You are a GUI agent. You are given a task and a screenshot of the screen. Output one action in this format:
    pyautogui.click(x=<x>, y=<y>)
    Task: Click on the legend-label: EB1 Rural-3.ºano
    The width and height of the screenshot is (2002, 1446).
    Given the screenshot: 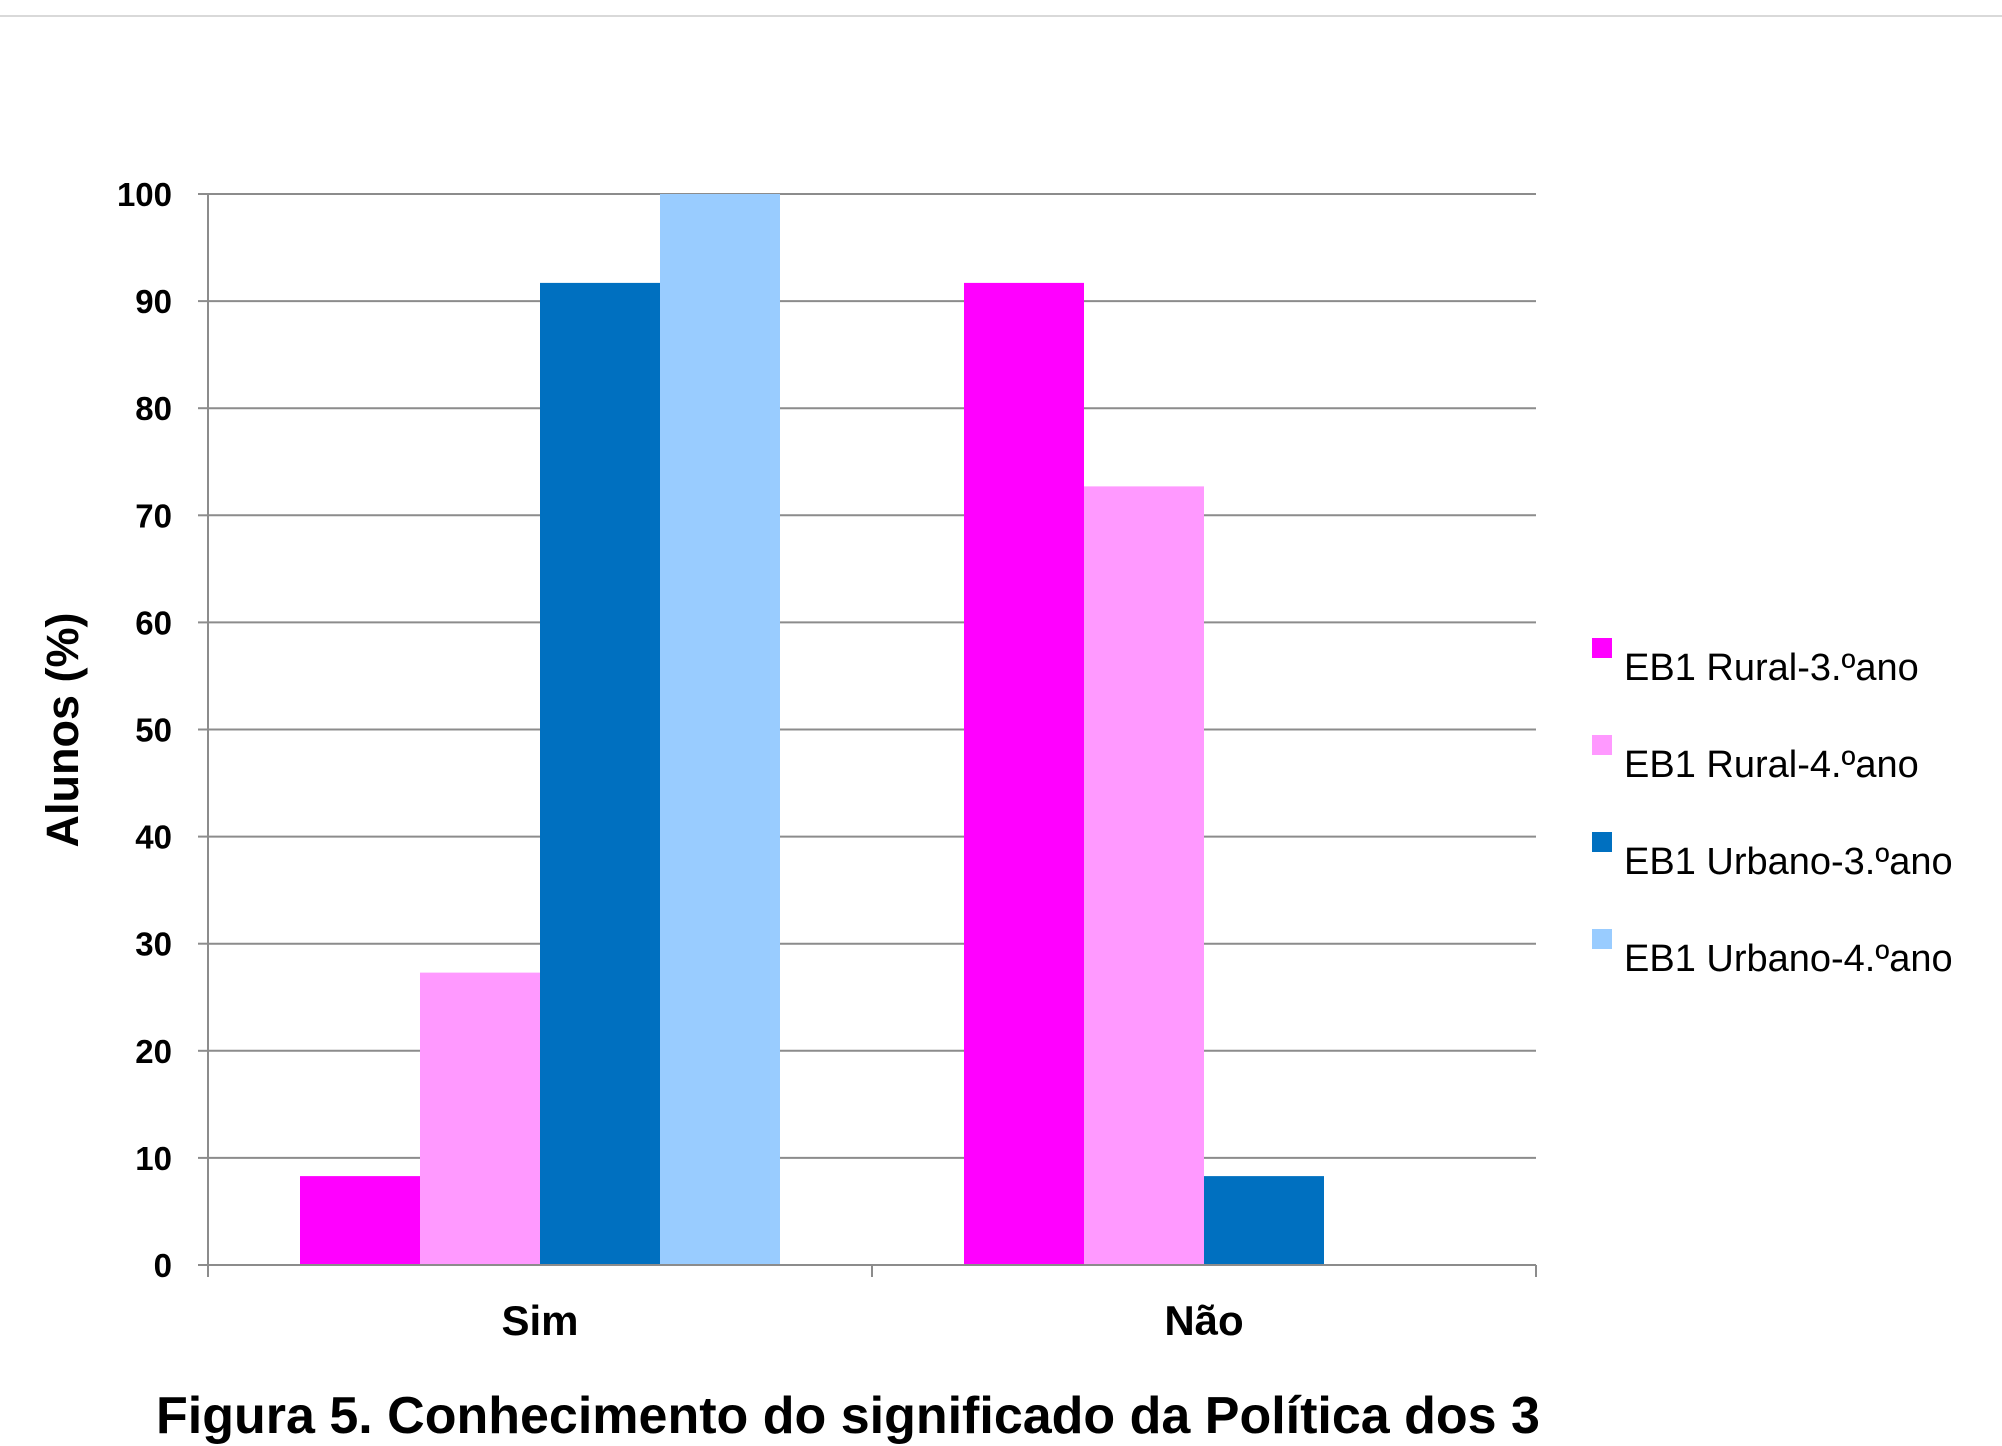 What is the action you would take?
    pyautogui.click(x=1771, y=668)
    